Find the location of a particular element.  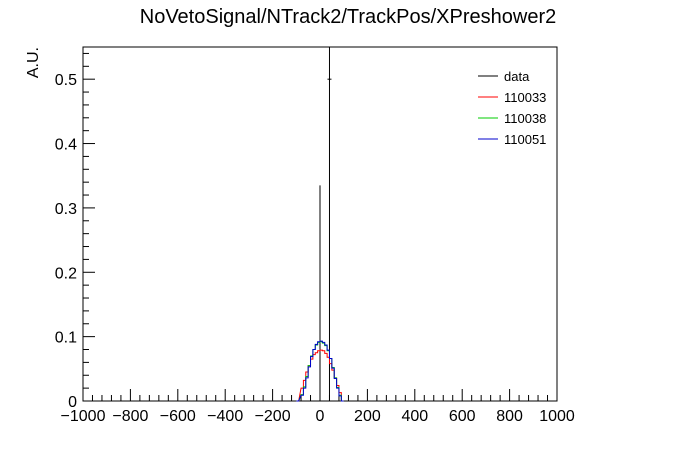

y-tick-label: 0.5 is located at coordinates (66, 80).